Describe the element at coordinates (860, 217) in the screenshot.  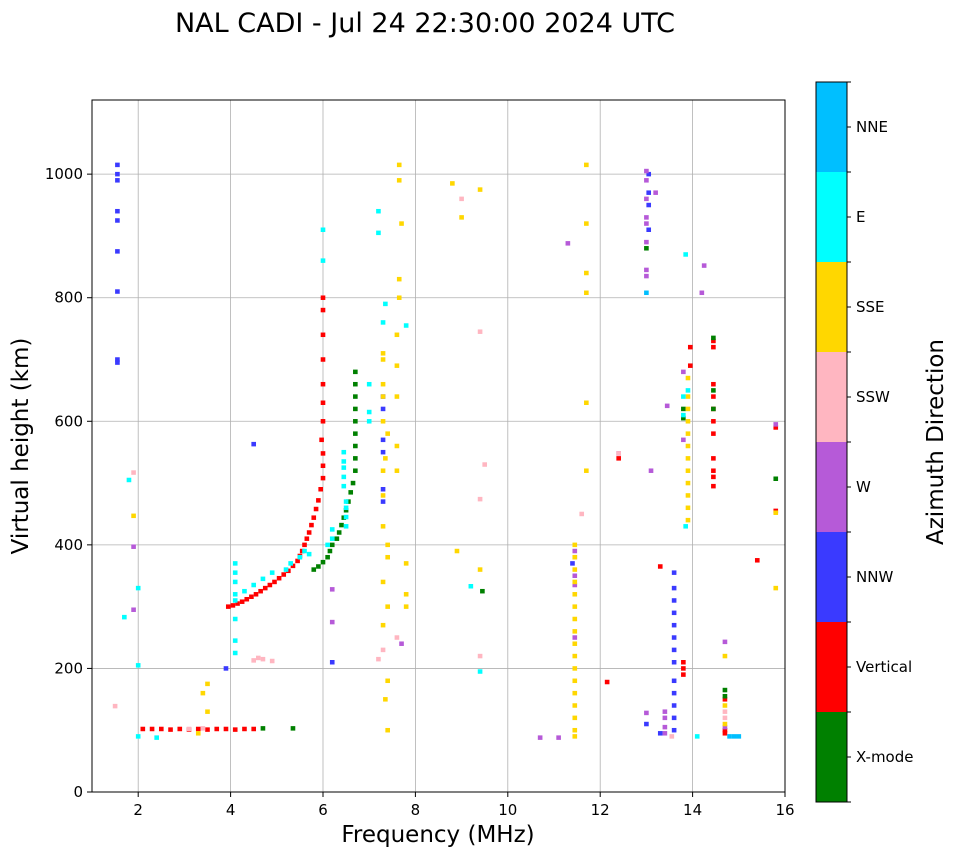
I see `colorbar-label-text: E` at that location.